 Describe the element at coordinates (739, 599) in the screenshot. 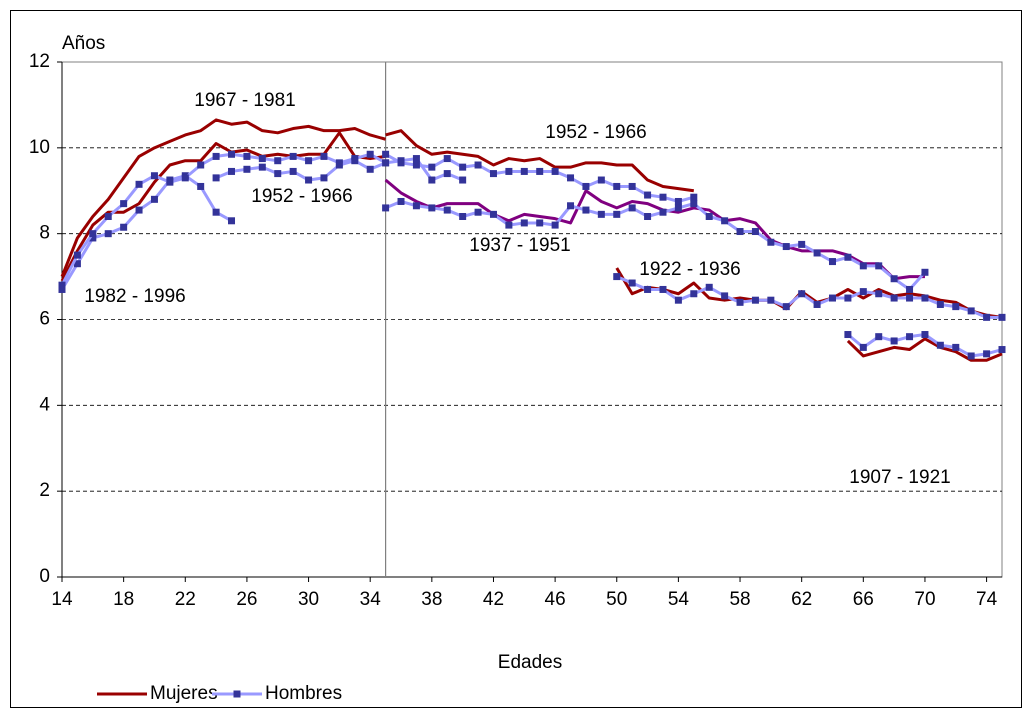

I see `x-tick-label: 58` at that location.